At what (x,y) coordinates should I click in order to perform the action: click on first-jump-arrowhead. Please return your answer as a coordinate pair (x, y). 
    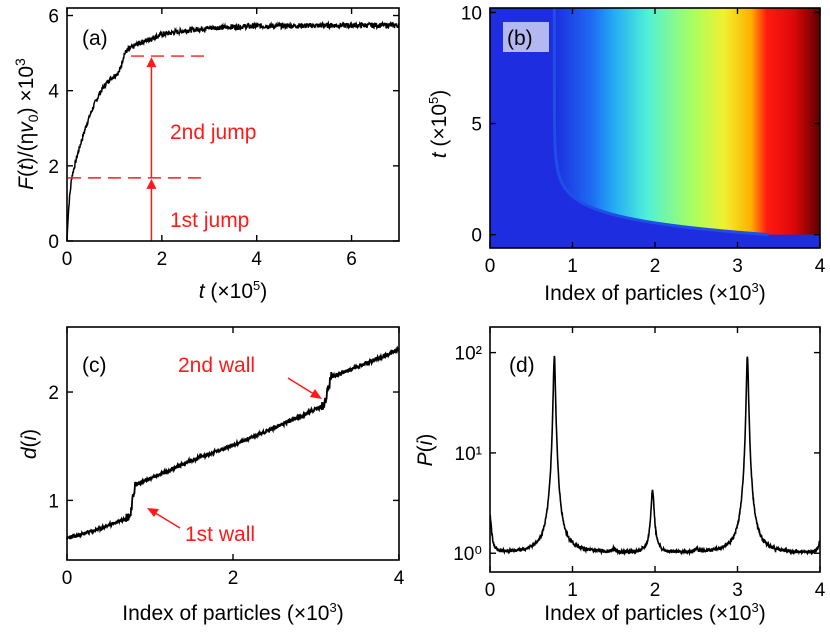
    Looking at the image, I should click on (151, 183).